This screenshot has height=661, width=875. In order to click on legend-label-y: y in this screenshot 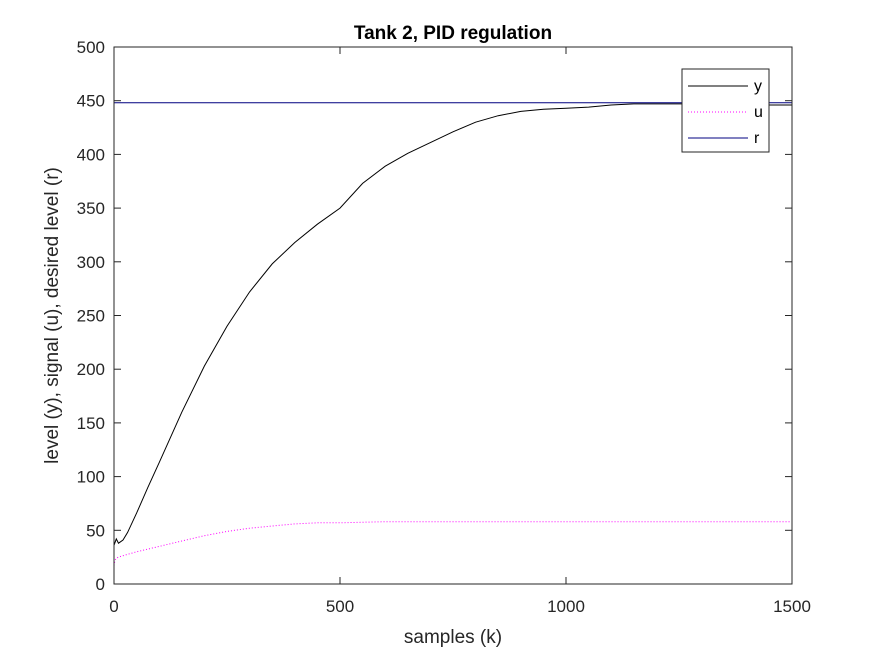, I will do `click(758, 86)`.